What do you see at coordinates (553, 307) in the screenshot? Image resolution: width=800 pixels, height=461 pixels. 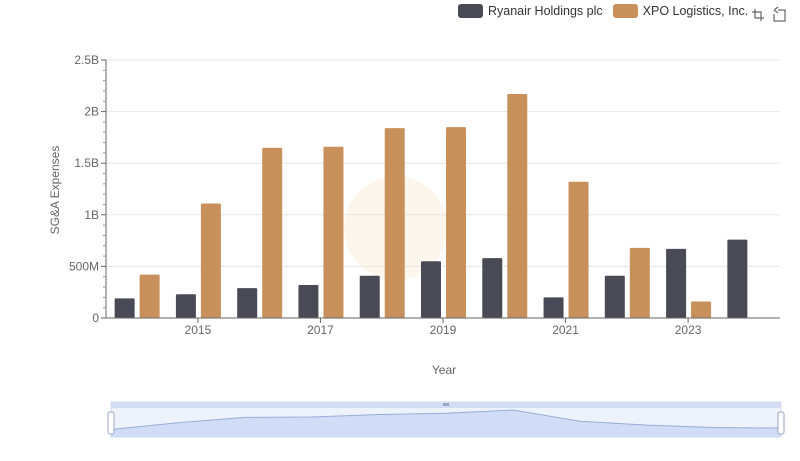 I see `bar-ryanair-2021` at bounding box center [553, 307].